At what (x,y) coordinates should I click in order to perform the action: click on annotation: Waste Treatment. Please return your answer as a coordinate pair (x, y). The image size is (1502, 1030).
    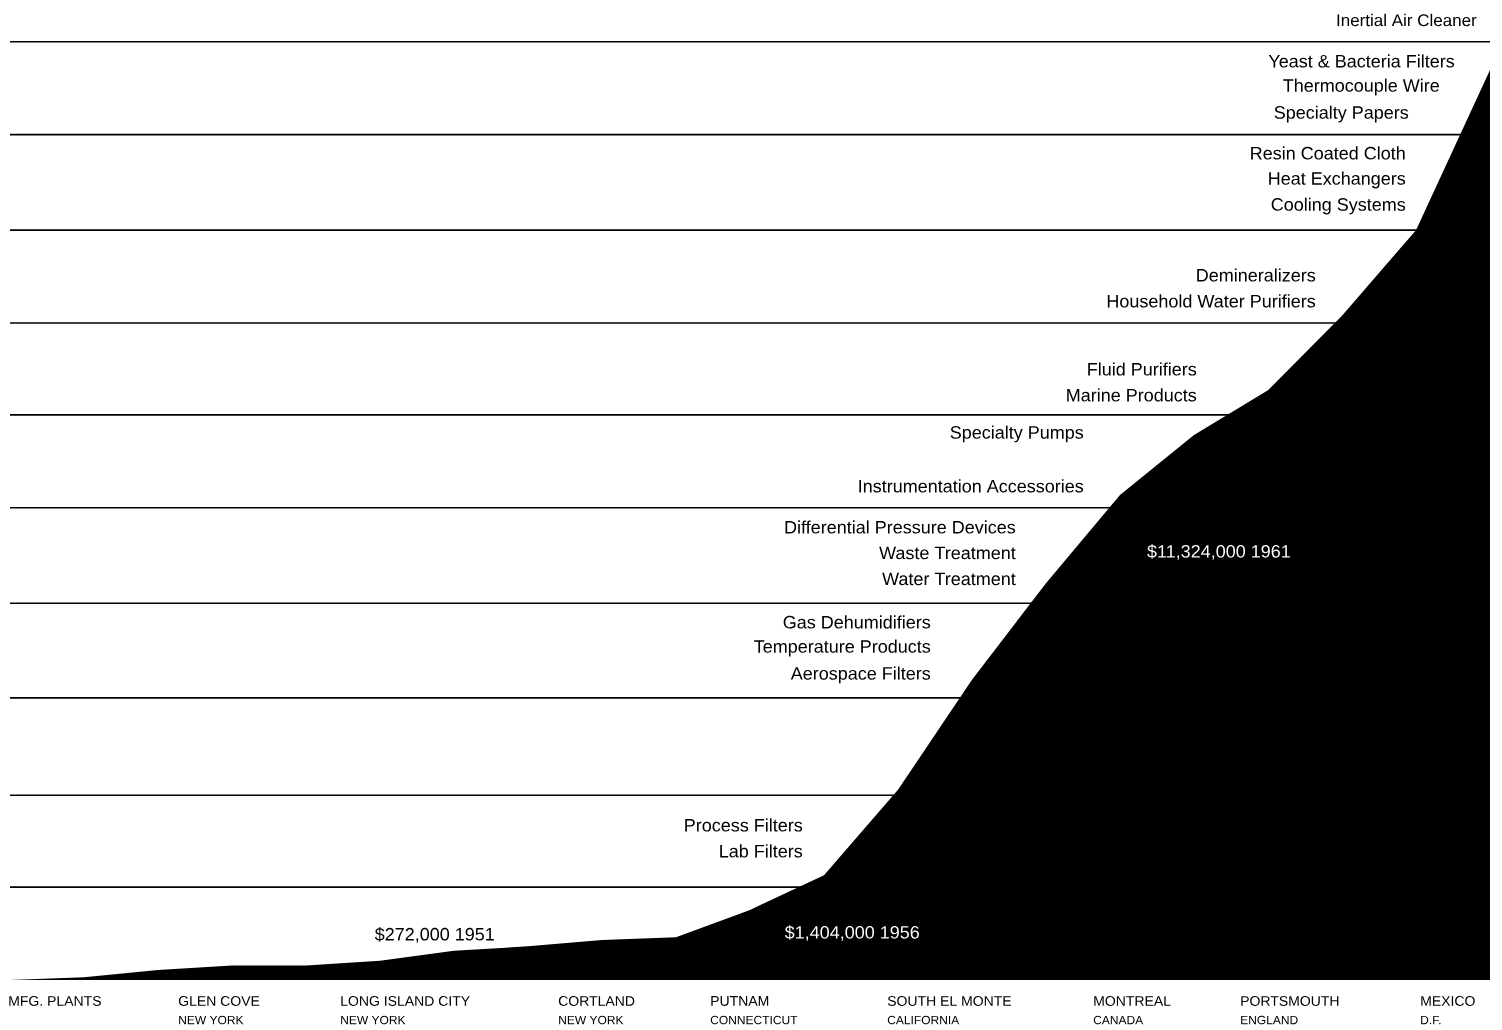
    Looking at the image, I should click on (947, 553).